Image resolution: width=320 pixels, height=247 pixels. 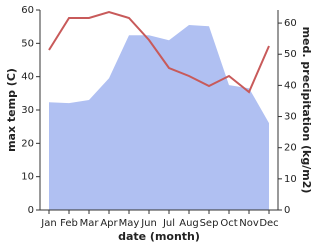 What do you see at coordinates (290, 23) in the screenshot?
I see `y2-tick-label: 60` at bounding box center [290, 23].